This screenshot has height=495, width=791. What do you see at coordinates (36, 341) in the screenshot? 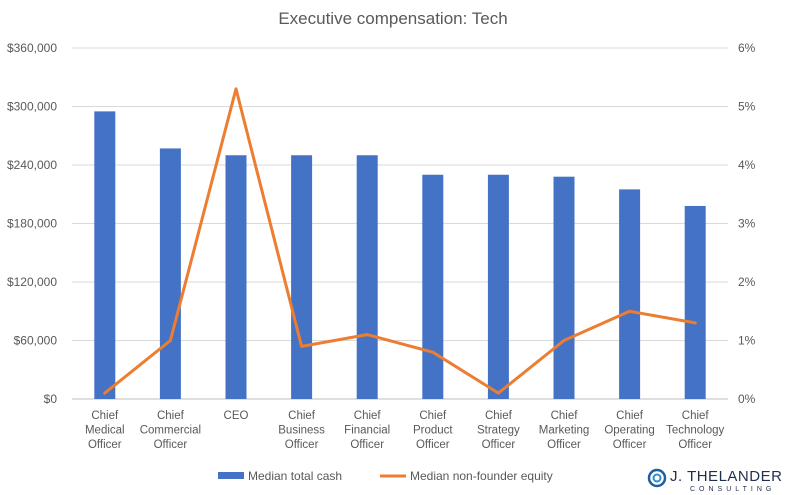
I see `left-tick-label: $60,000` at bounding box center [36, 341].